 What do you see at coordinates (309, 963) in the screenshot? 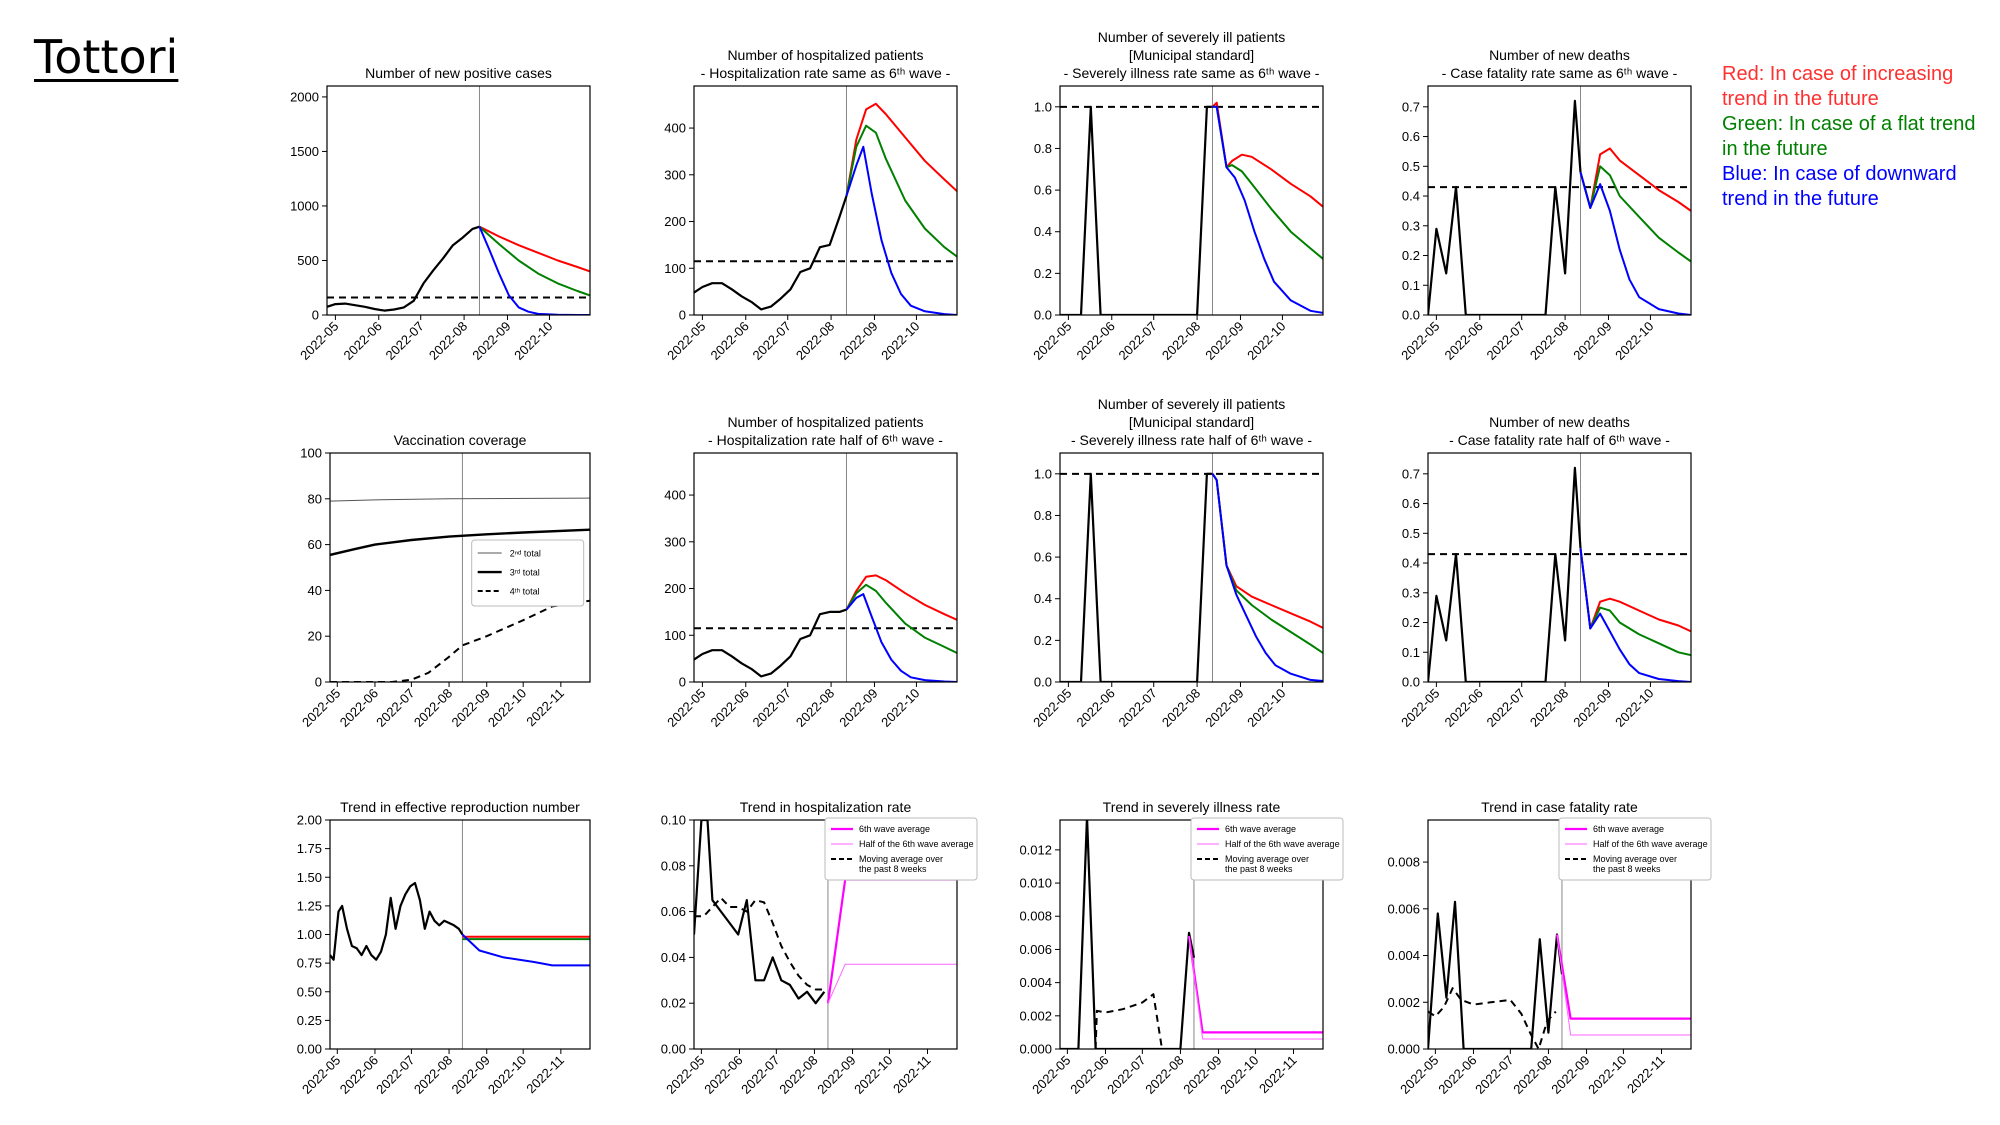
I see `y-tick-label: 0.75` at bounding box center [309, 963].